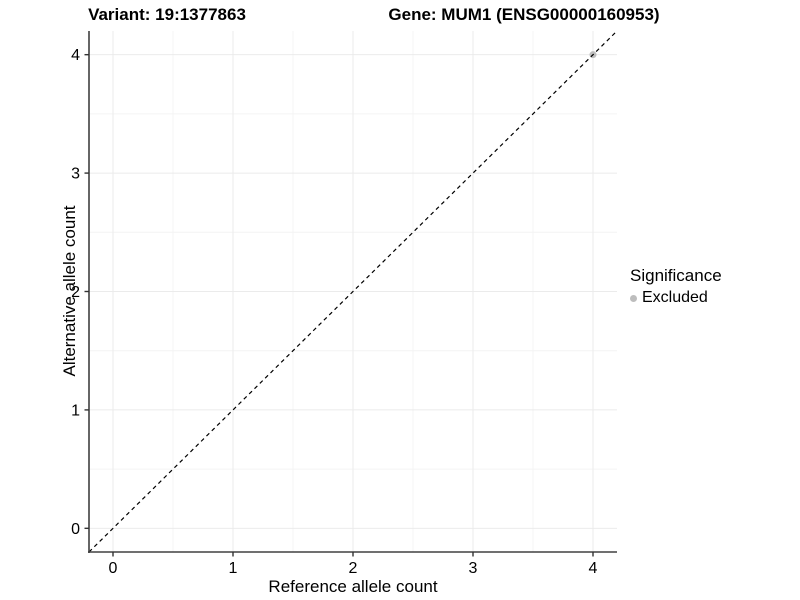 Image resolution: width=800 pixels, height=600 pixels. What do you see at coordinates (473, 568) in the screenshot?
I see `x-tick-label: 3` at bounding box center [473, 568].